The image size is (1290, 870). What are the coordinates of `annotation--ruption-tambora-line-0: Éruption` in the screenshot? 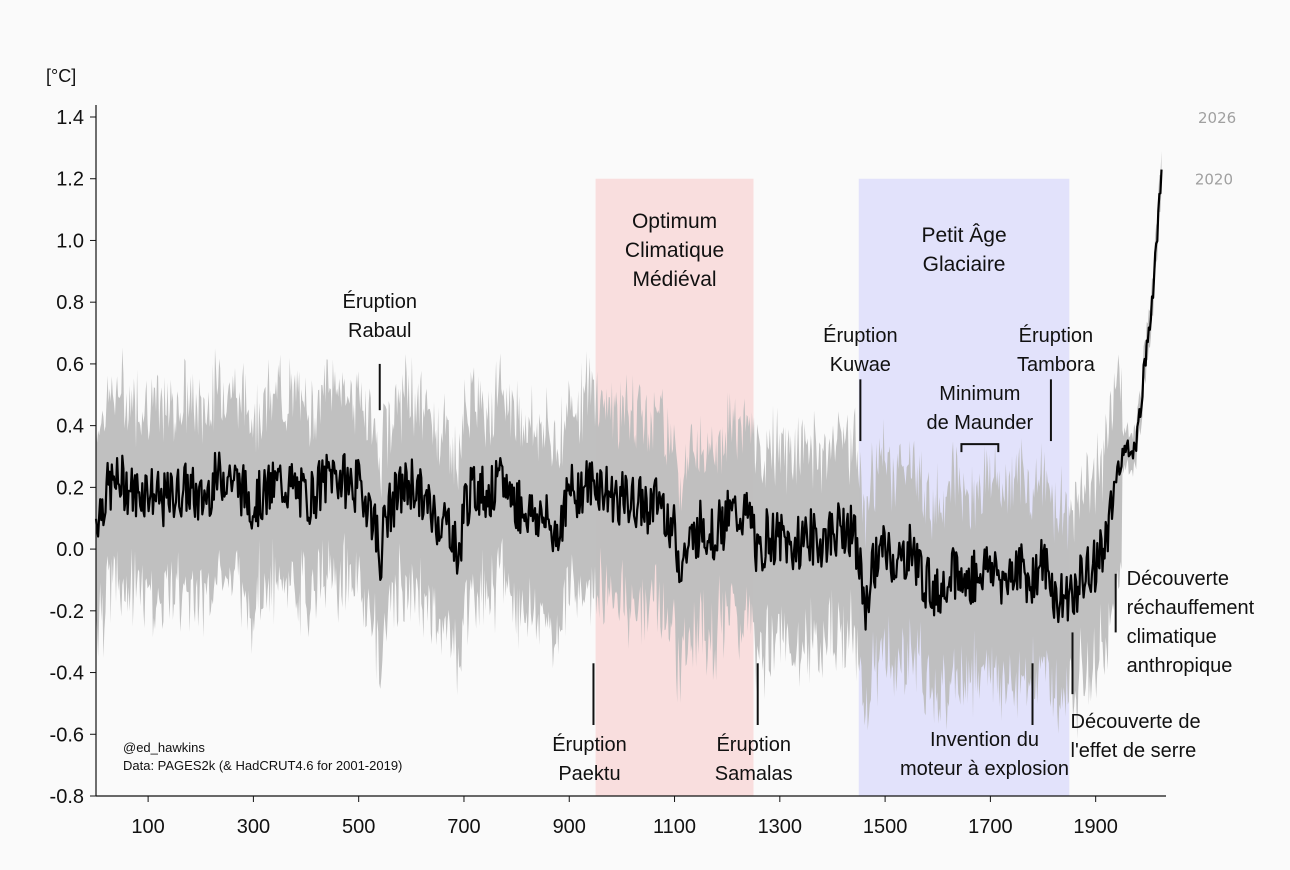 It's located at (1056, 335).